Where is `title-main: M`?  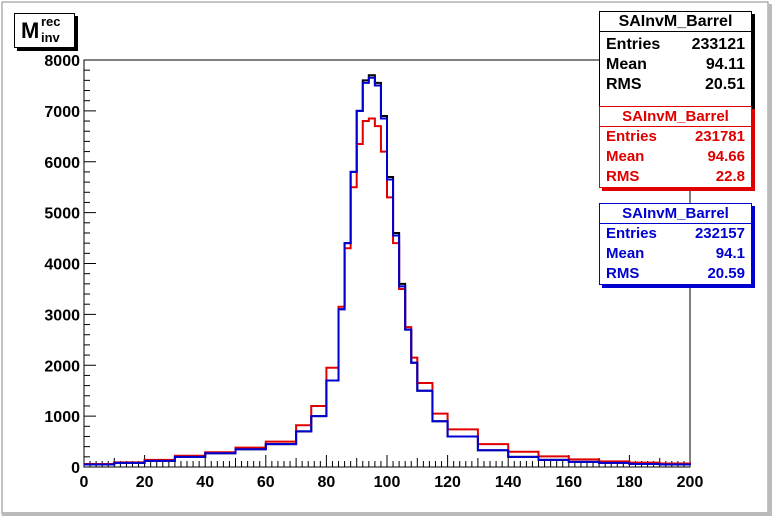 title-main: M is located at coordinates (30, 30).